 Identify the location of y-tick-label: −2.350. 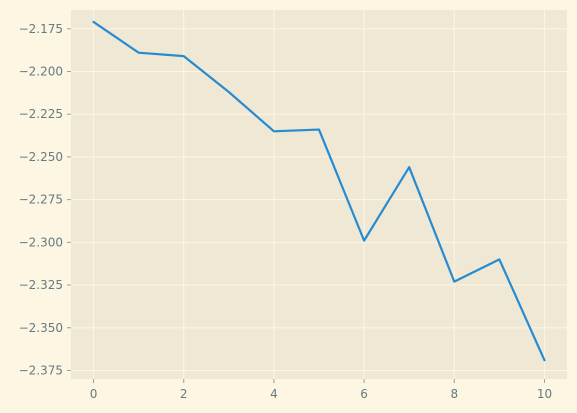
(41, 328).